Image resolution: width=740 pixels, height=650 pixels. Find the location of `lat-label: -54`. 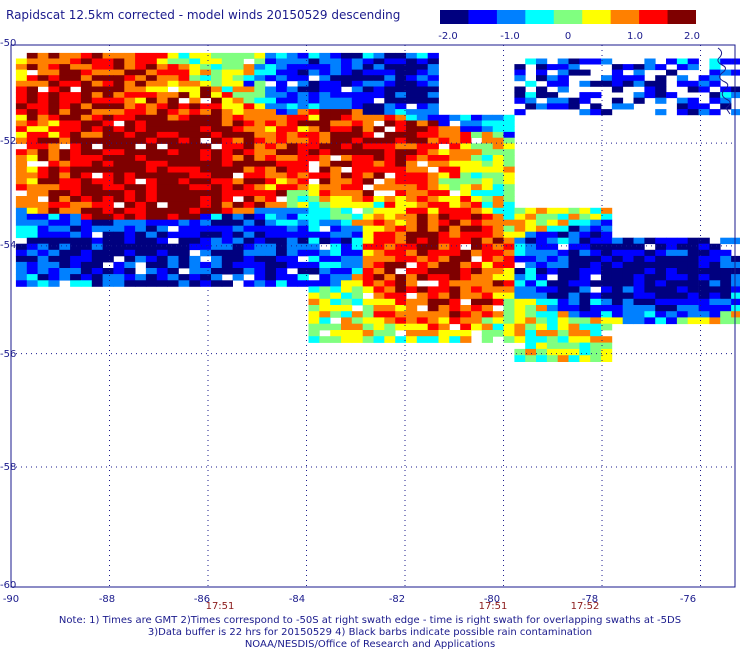

lat-label: -54 is located at coordinates (8, 245).